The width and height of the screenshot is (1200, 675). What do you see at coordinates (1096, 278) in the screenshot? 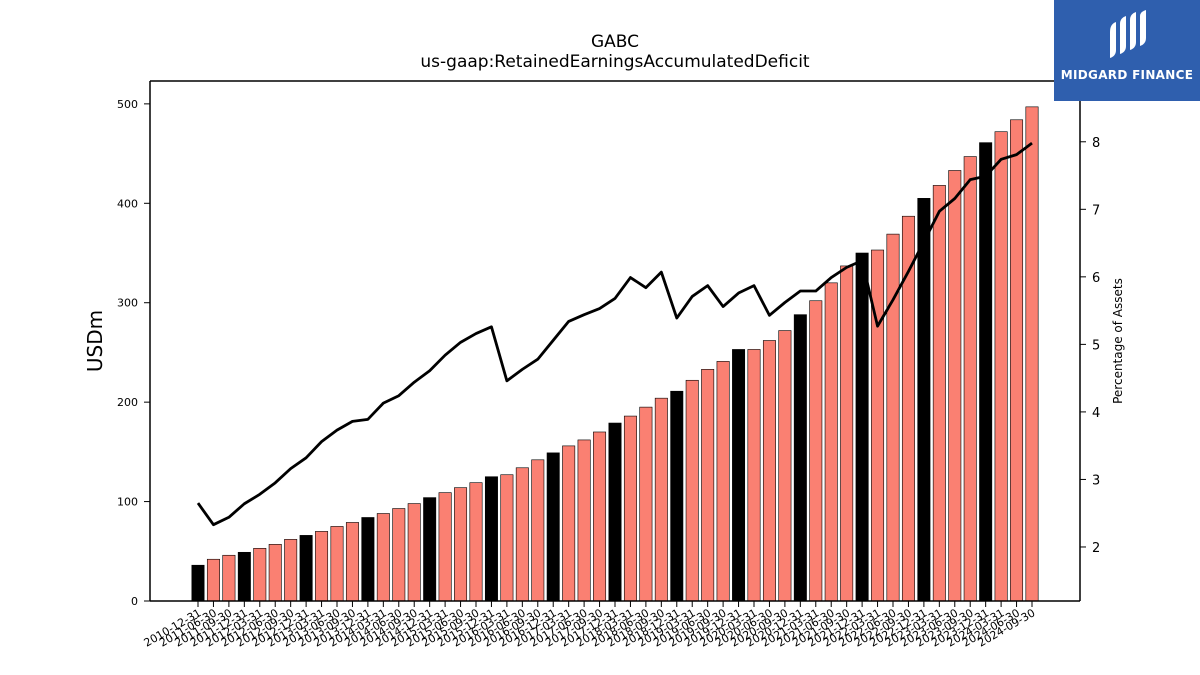
I see `y2-tick-label: 6` at bounding box center [1096, 278].